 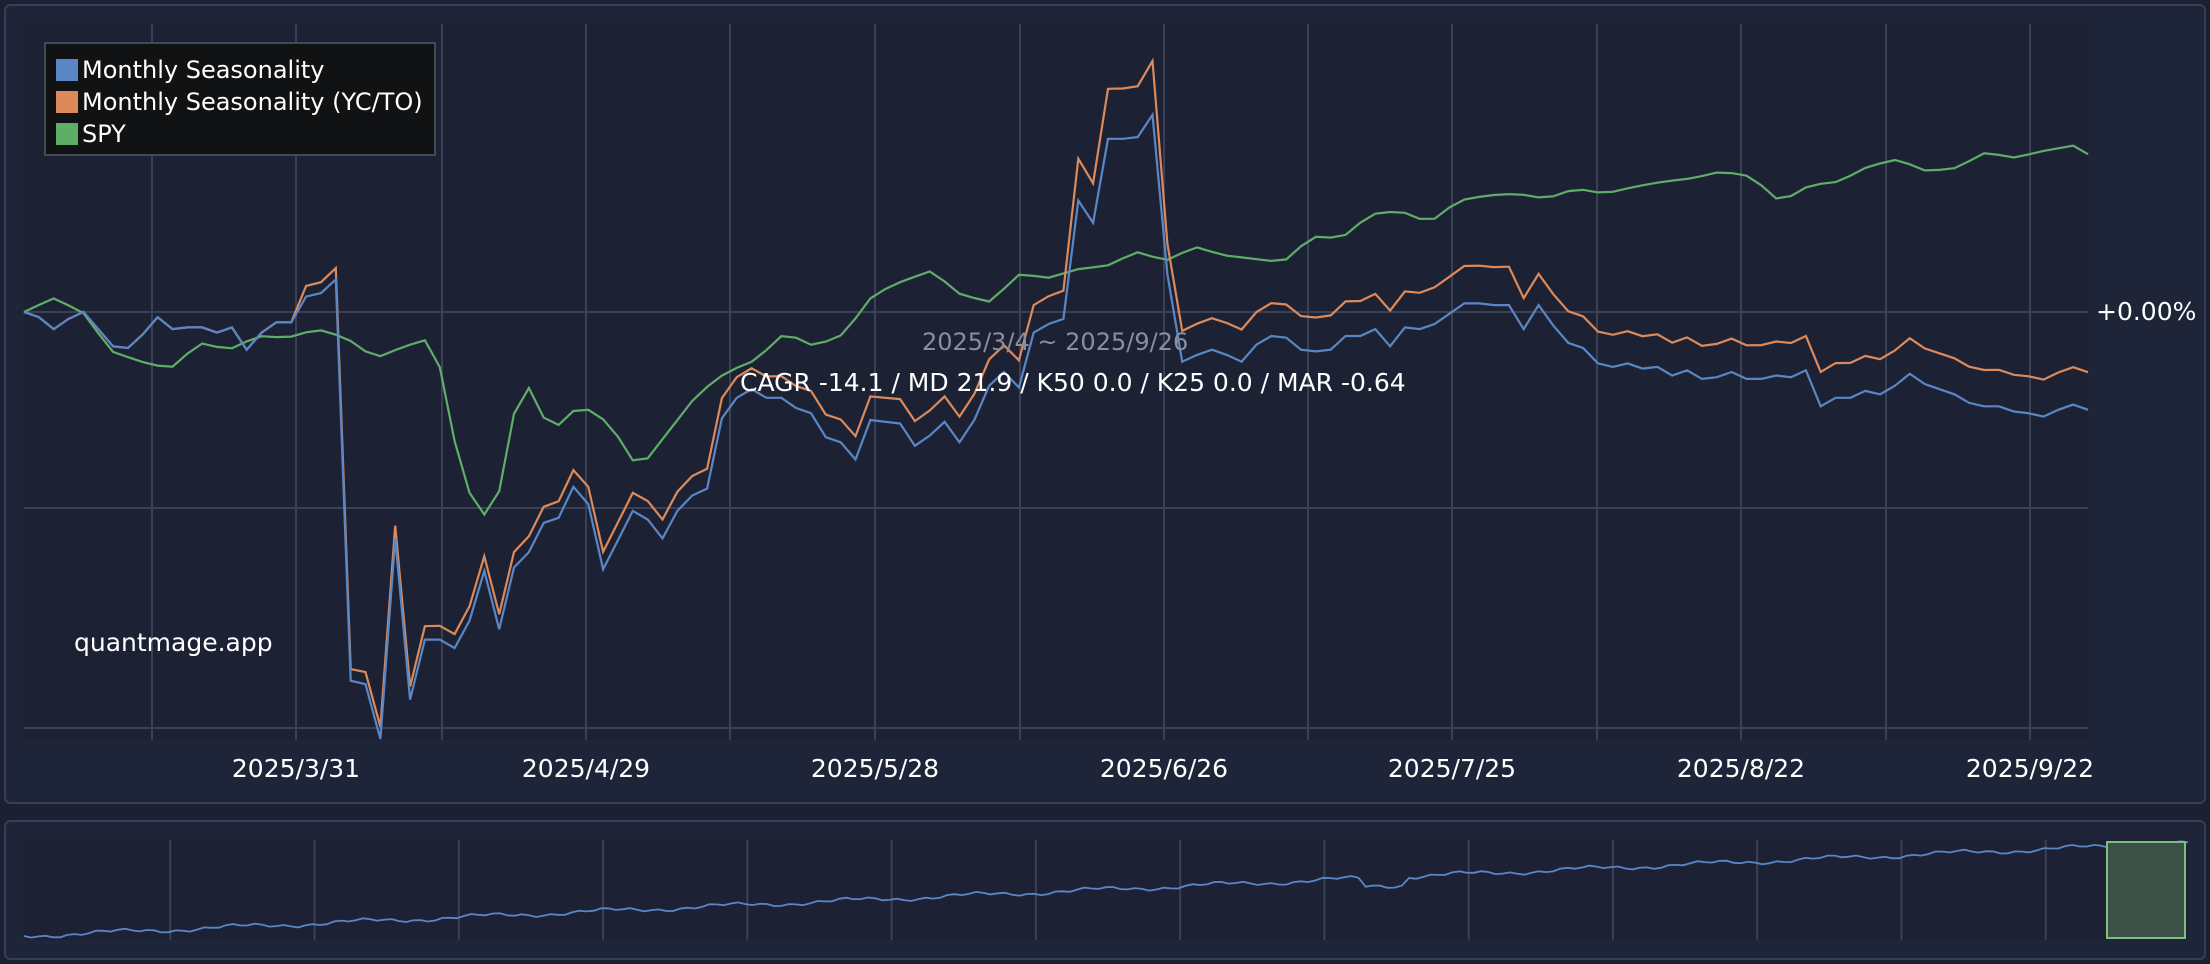 I want to click on legend-label: Monthly Seasonality, so click(x=203, y=70).